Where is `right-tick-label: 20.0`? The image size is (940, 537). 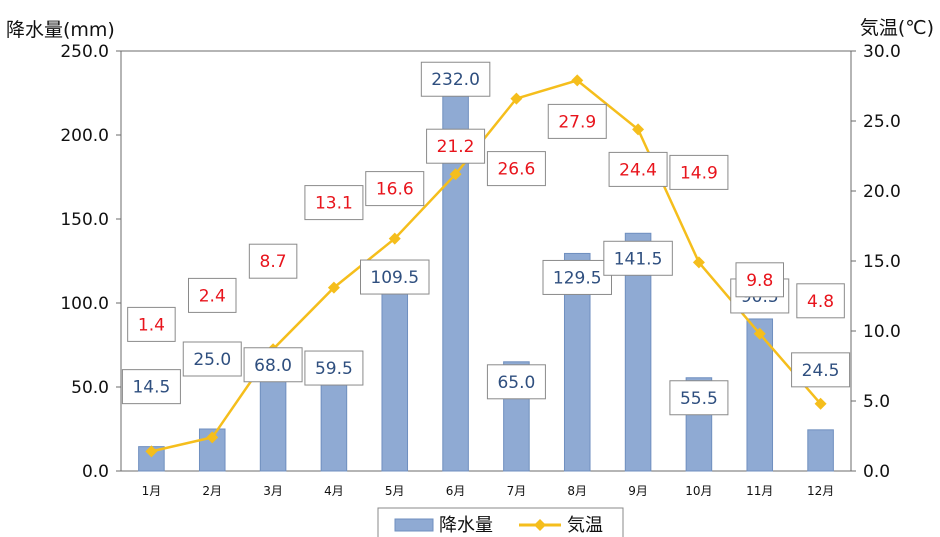 right-tick-label: 20.0 is located at coordinates (882, 192).